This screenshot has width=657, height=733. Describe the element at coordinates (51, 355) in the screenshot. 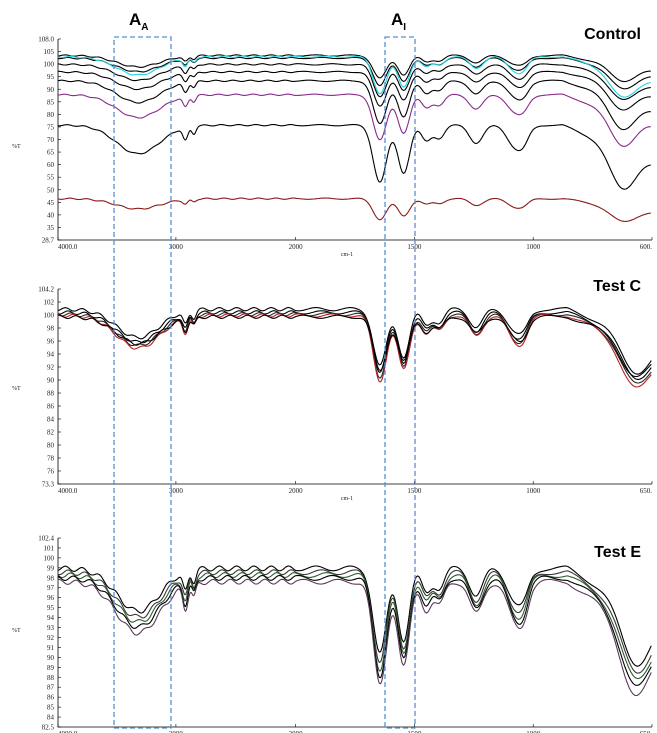

I see `y-tick-label: 94` at that location.